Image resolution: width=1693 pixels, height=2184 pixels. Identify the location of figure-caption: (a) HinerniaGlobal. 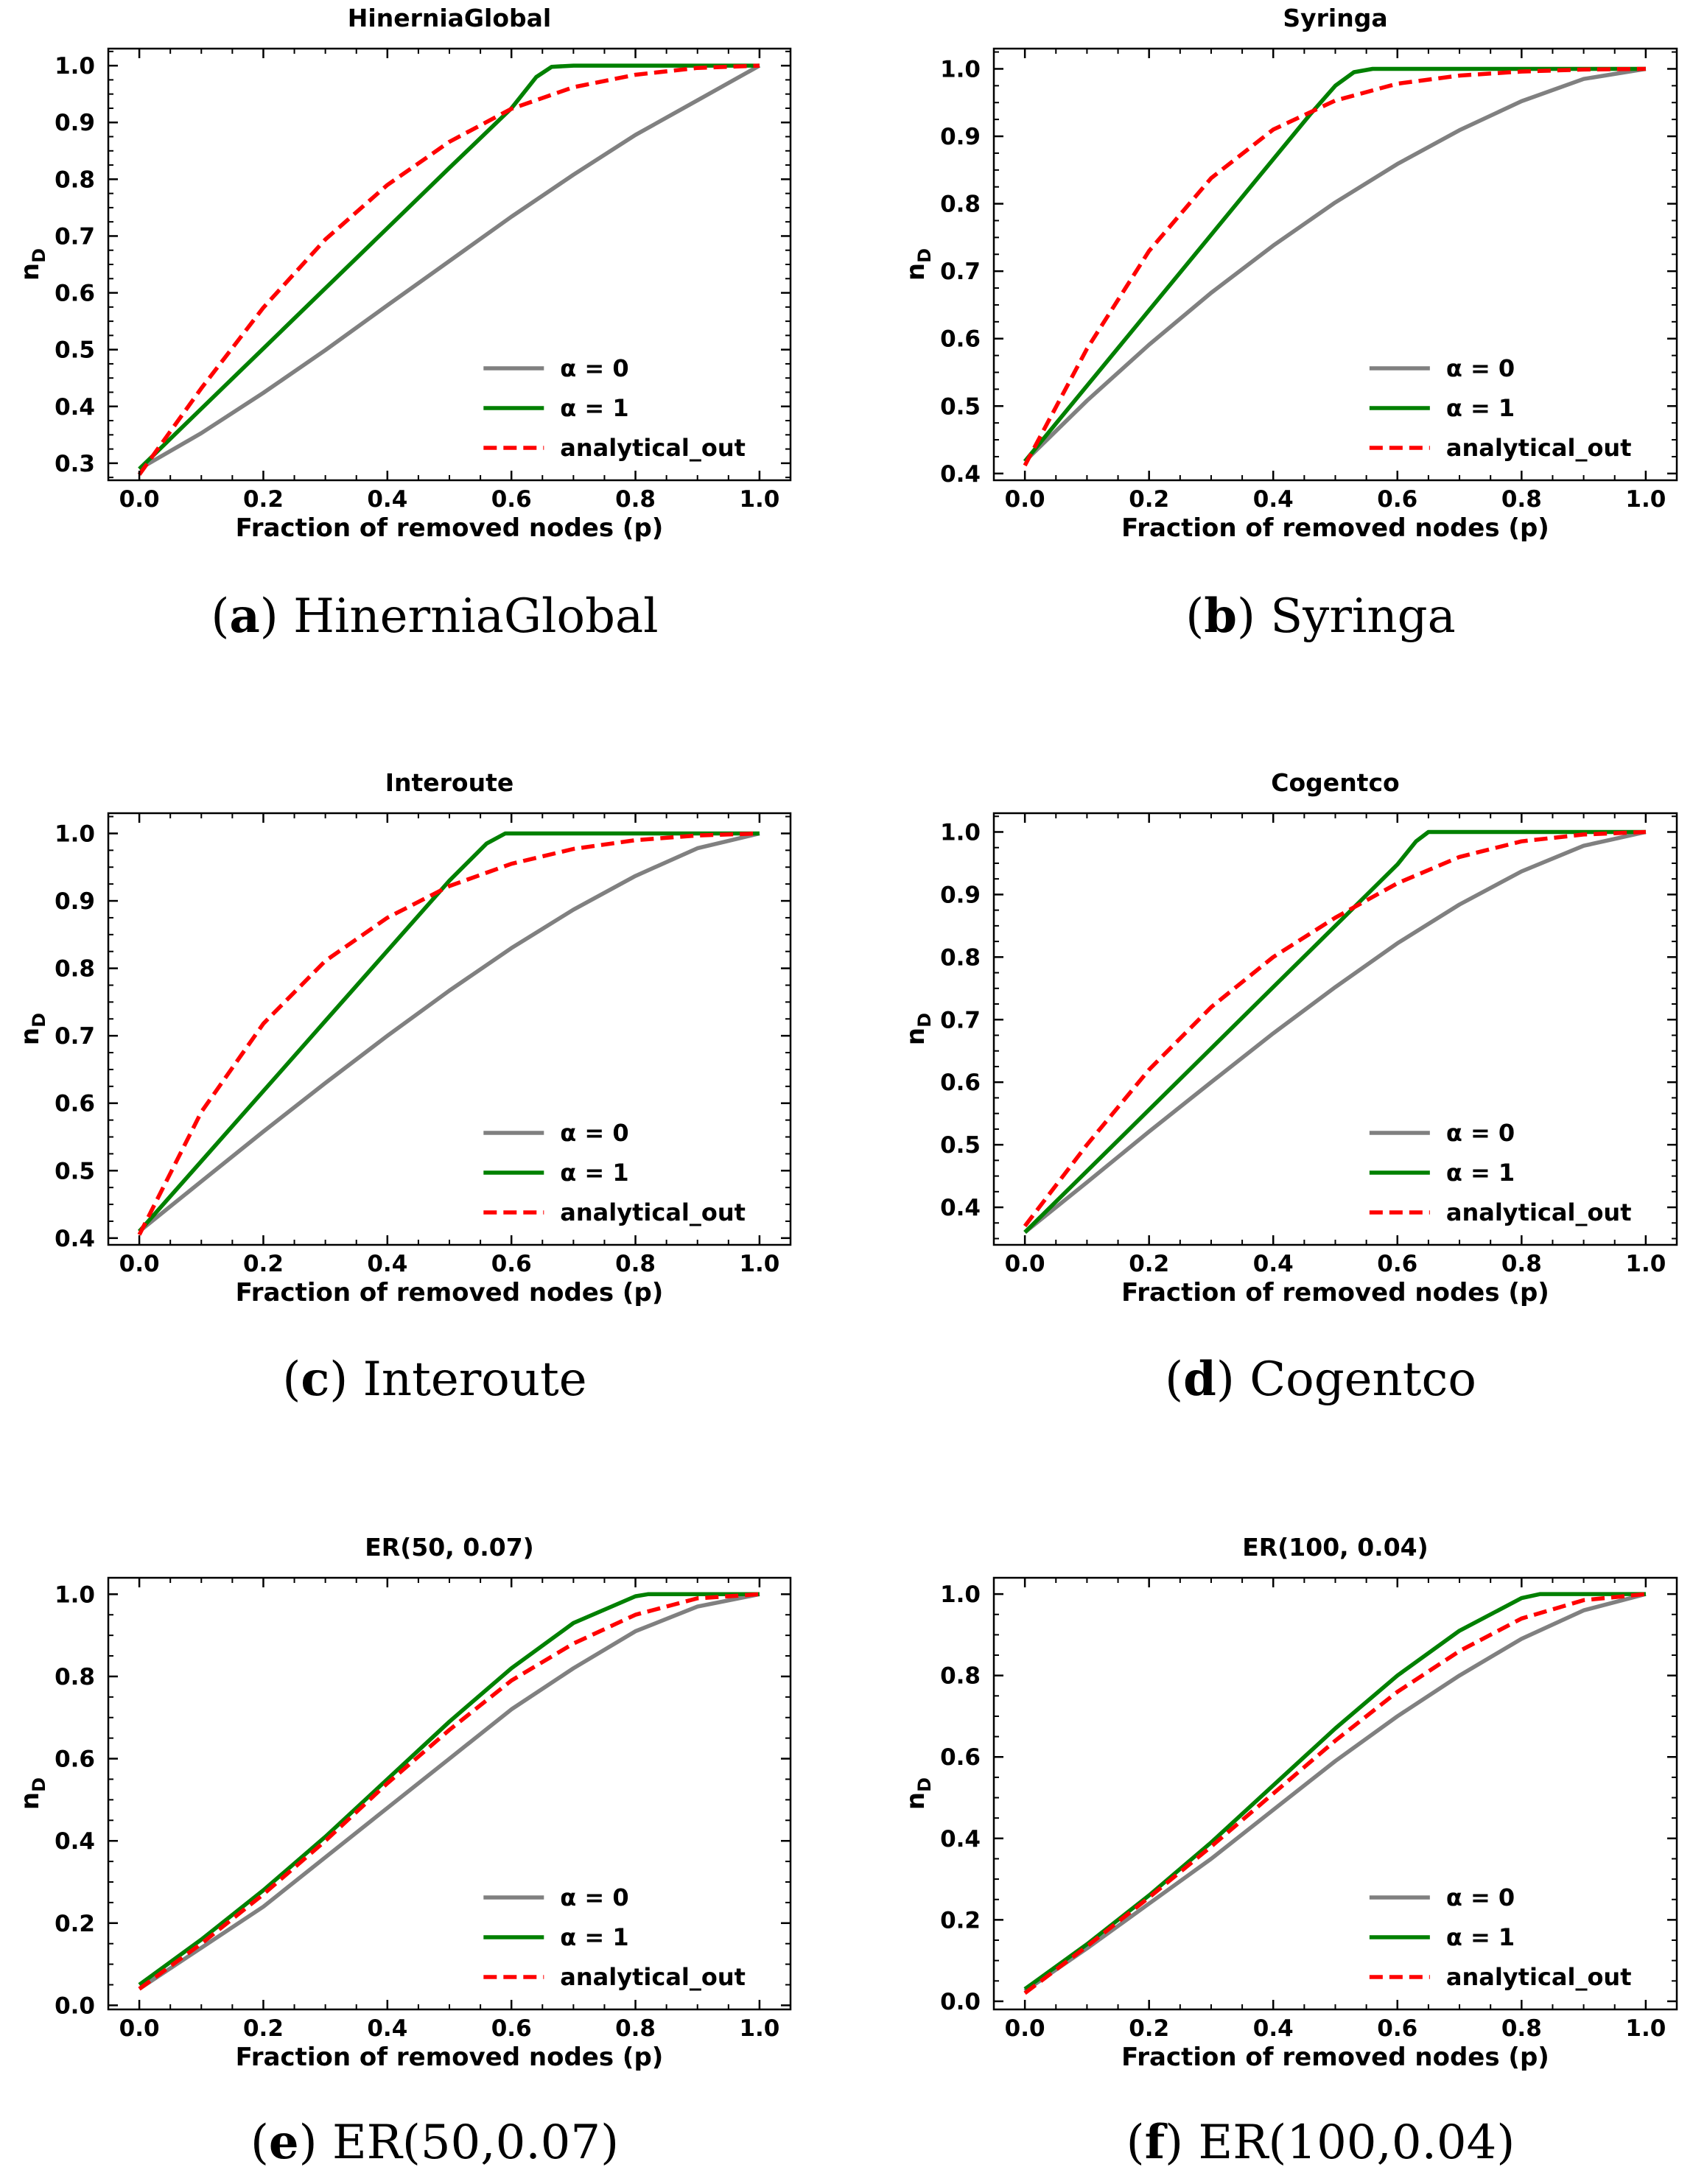
(434, 616).